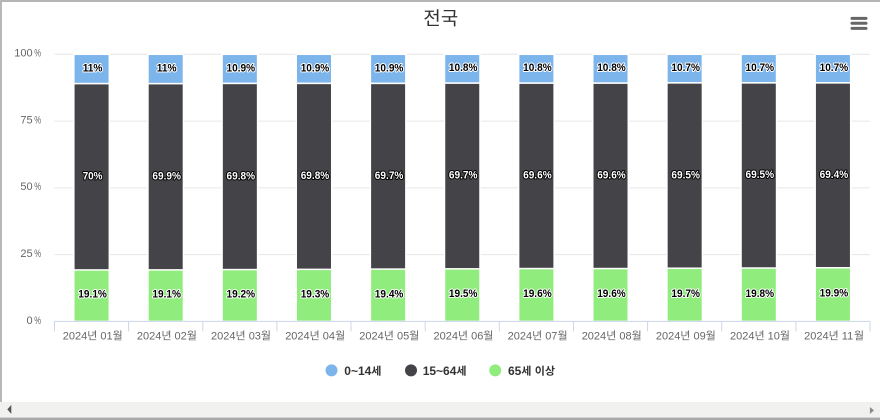  What do you see at coordinates (93, 177) in the screenshot?
I see `svg-text: 70%` at bounding box center [93, 177].